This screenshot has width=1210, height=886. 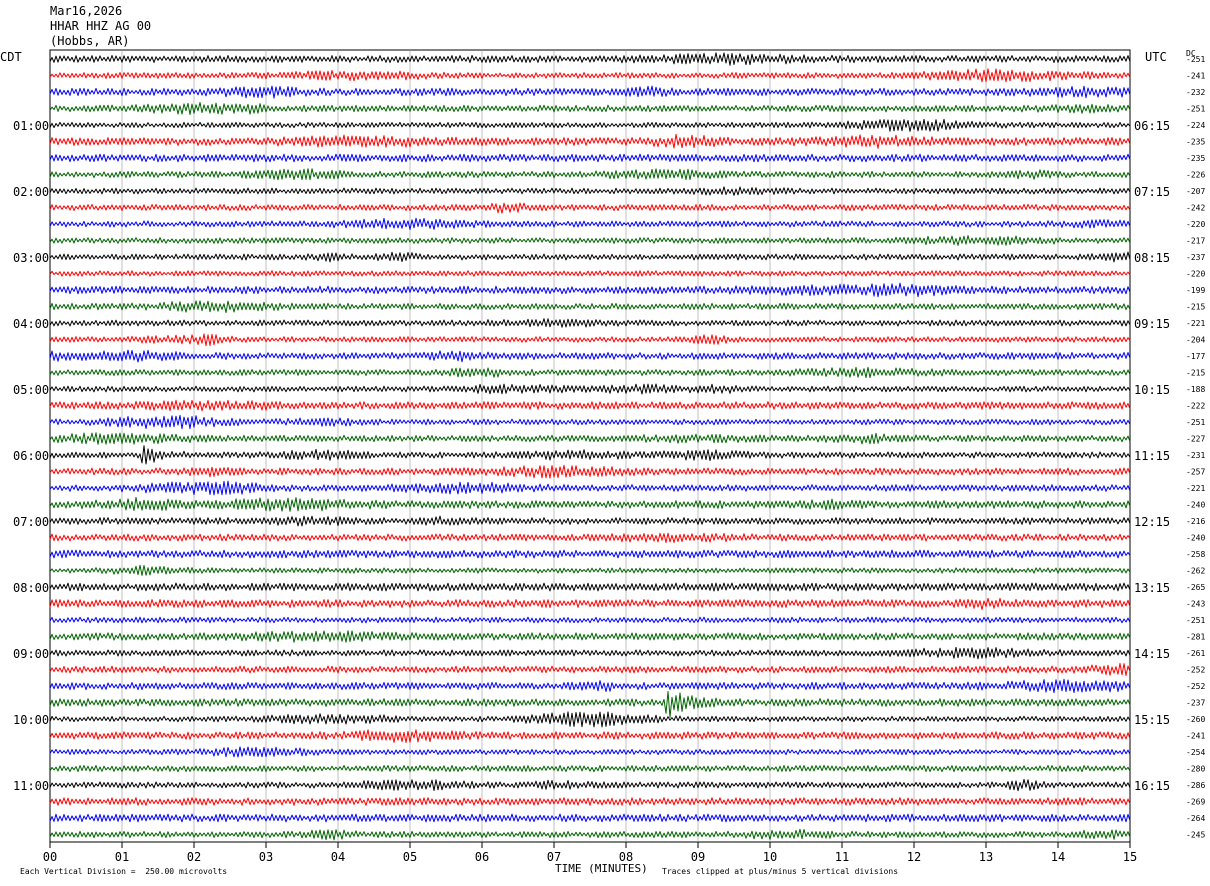 What do you see at coordinates (31, 522) in the screenshot?
I see `cdt-hour-label: 07:00` at bounding box center [31, 522].